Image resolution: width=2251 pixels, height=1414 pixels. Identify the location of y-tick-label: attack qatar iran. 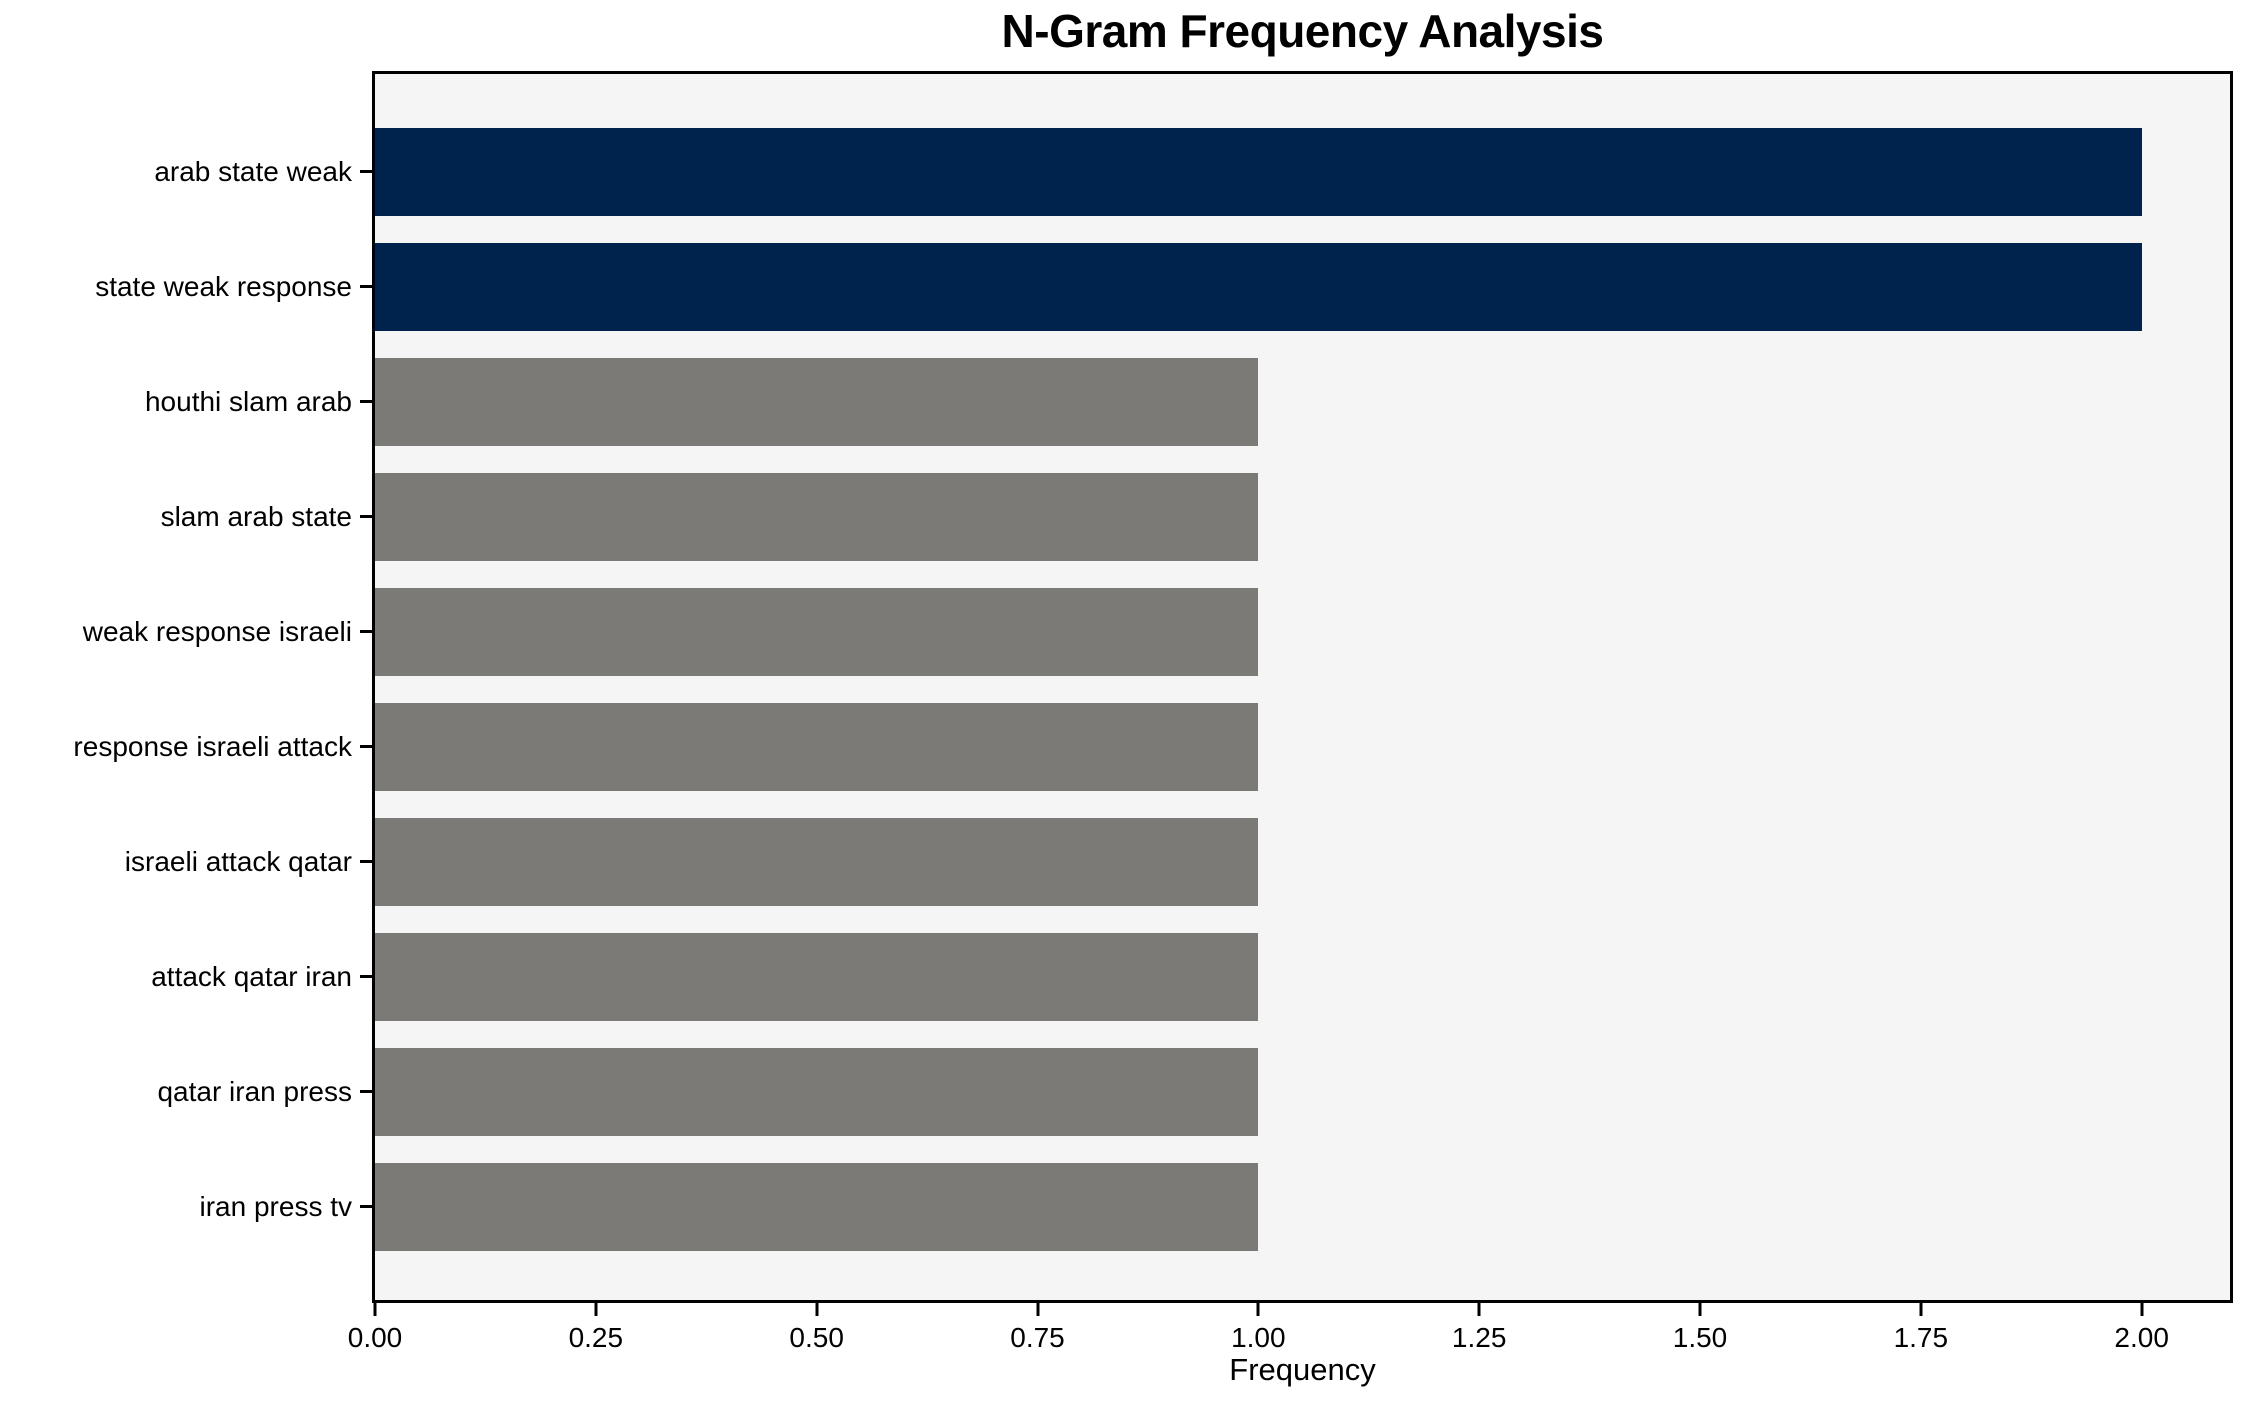
(251, 976).